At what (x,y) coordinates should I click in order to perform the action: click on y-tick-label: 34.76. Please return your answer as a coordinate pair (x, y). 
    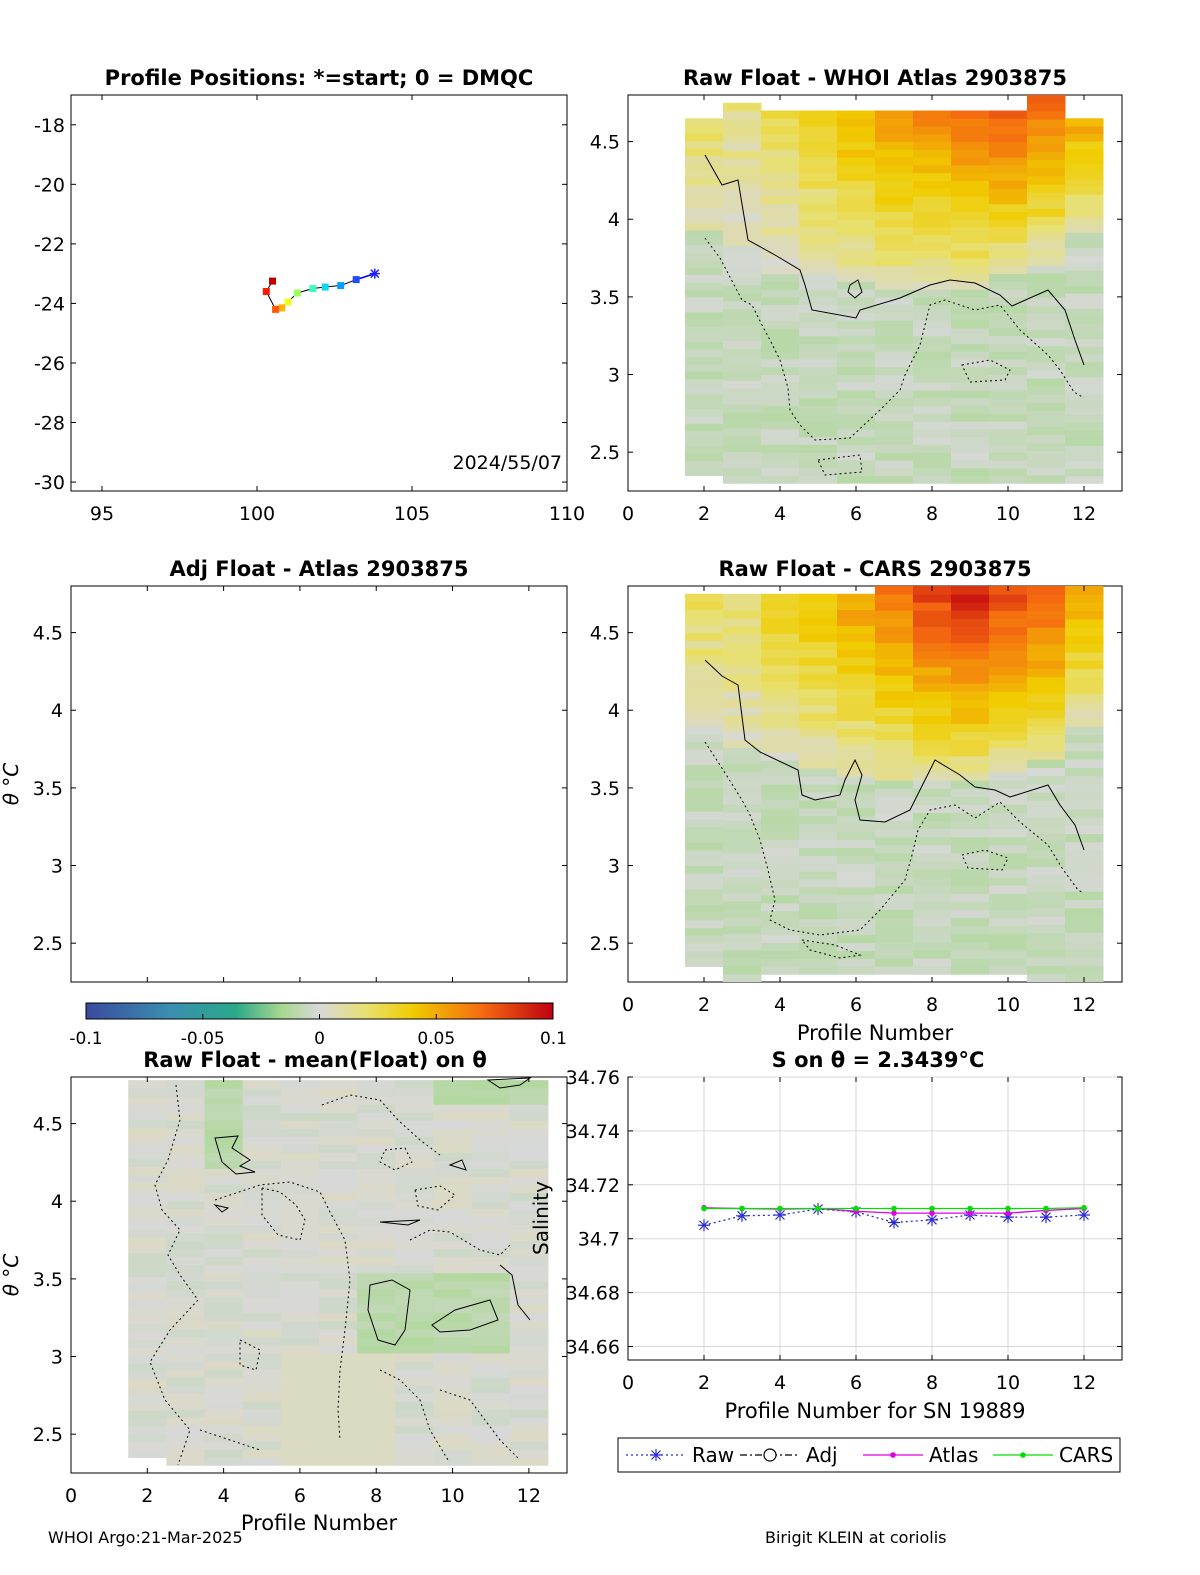
    Looking at the image, I should click on (593, 1078).